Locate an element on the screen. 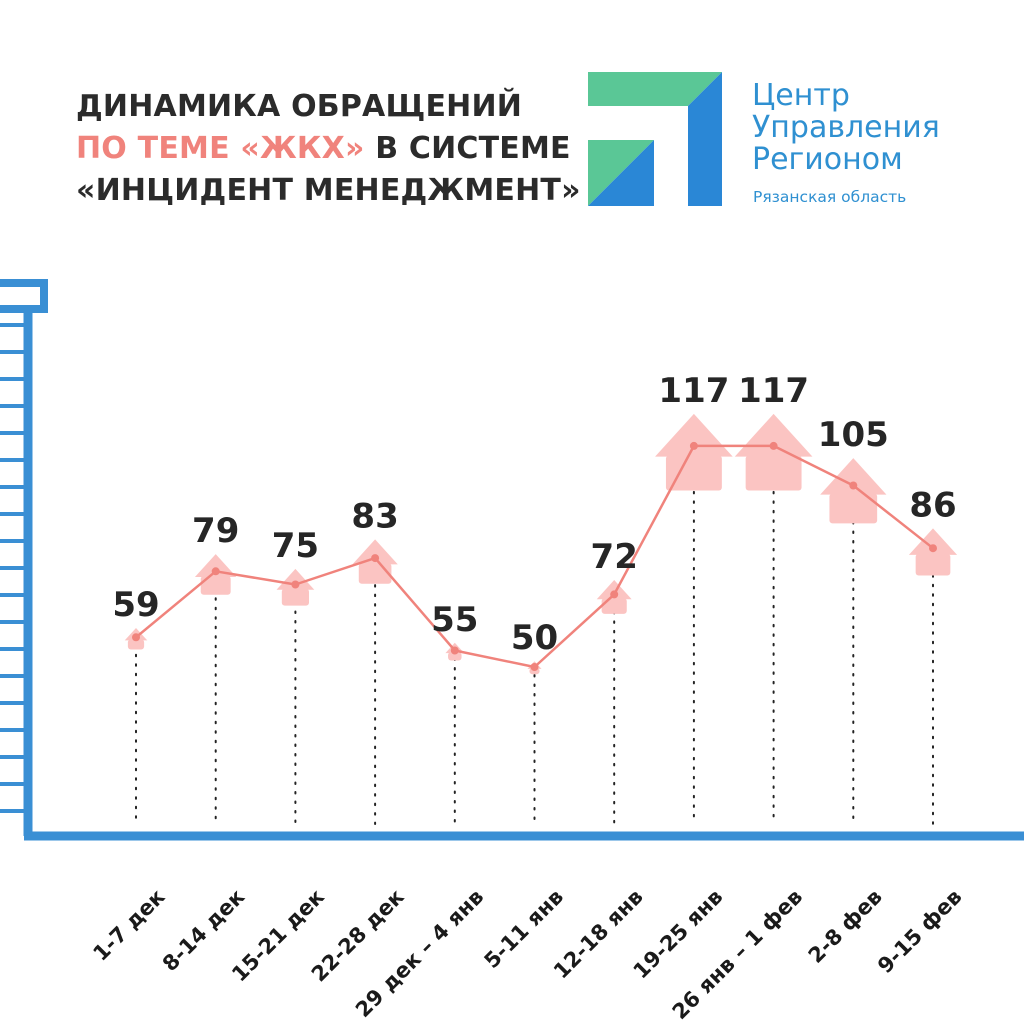 This screenshot has width=1024, height=1024. data-value-label: 79 is located at coordinates (215, 531).